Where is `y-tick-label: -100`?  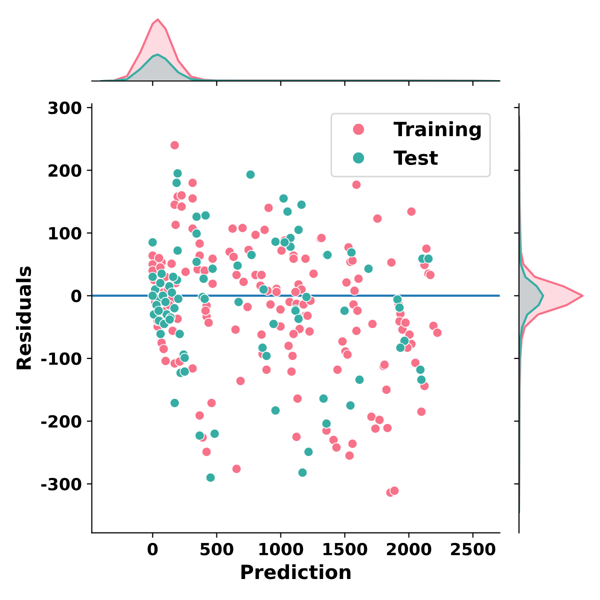
y-tick-label: -100 is located at coordinates (61, 359).